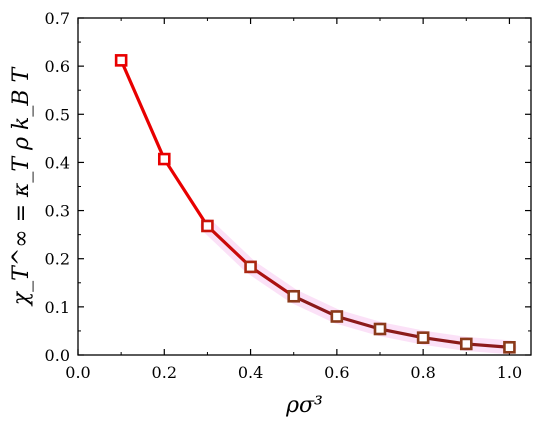 This screenshot has height=421, width=550. Describe the element at coordinates (422, 372) in the screenshot. I see `x-tick-label: 0.8` at that location.